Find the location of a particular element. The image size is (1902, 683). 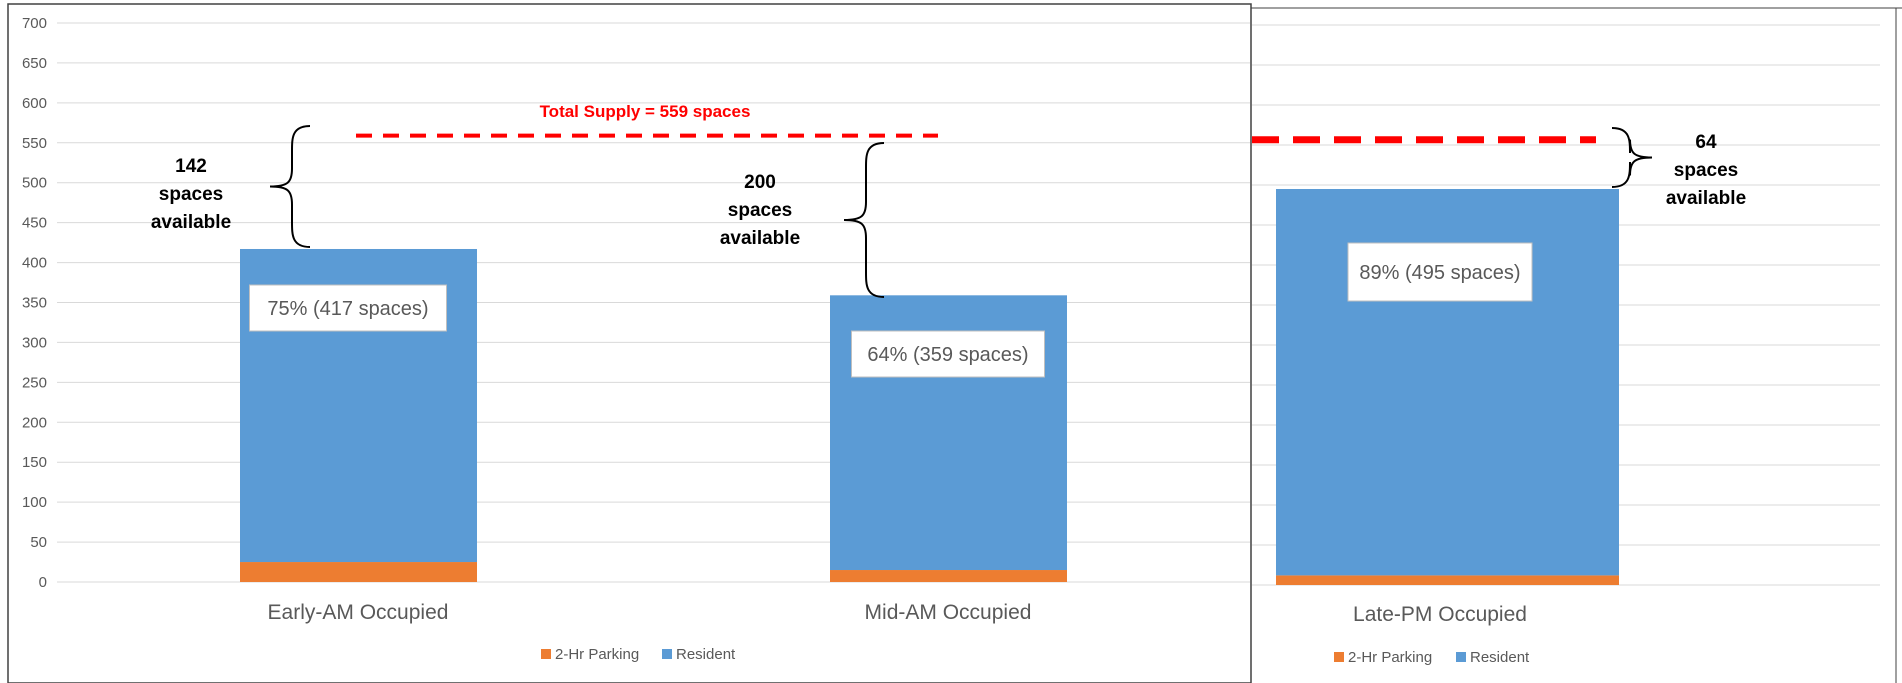

available-number: 200 is located at coordinates (760, 182).